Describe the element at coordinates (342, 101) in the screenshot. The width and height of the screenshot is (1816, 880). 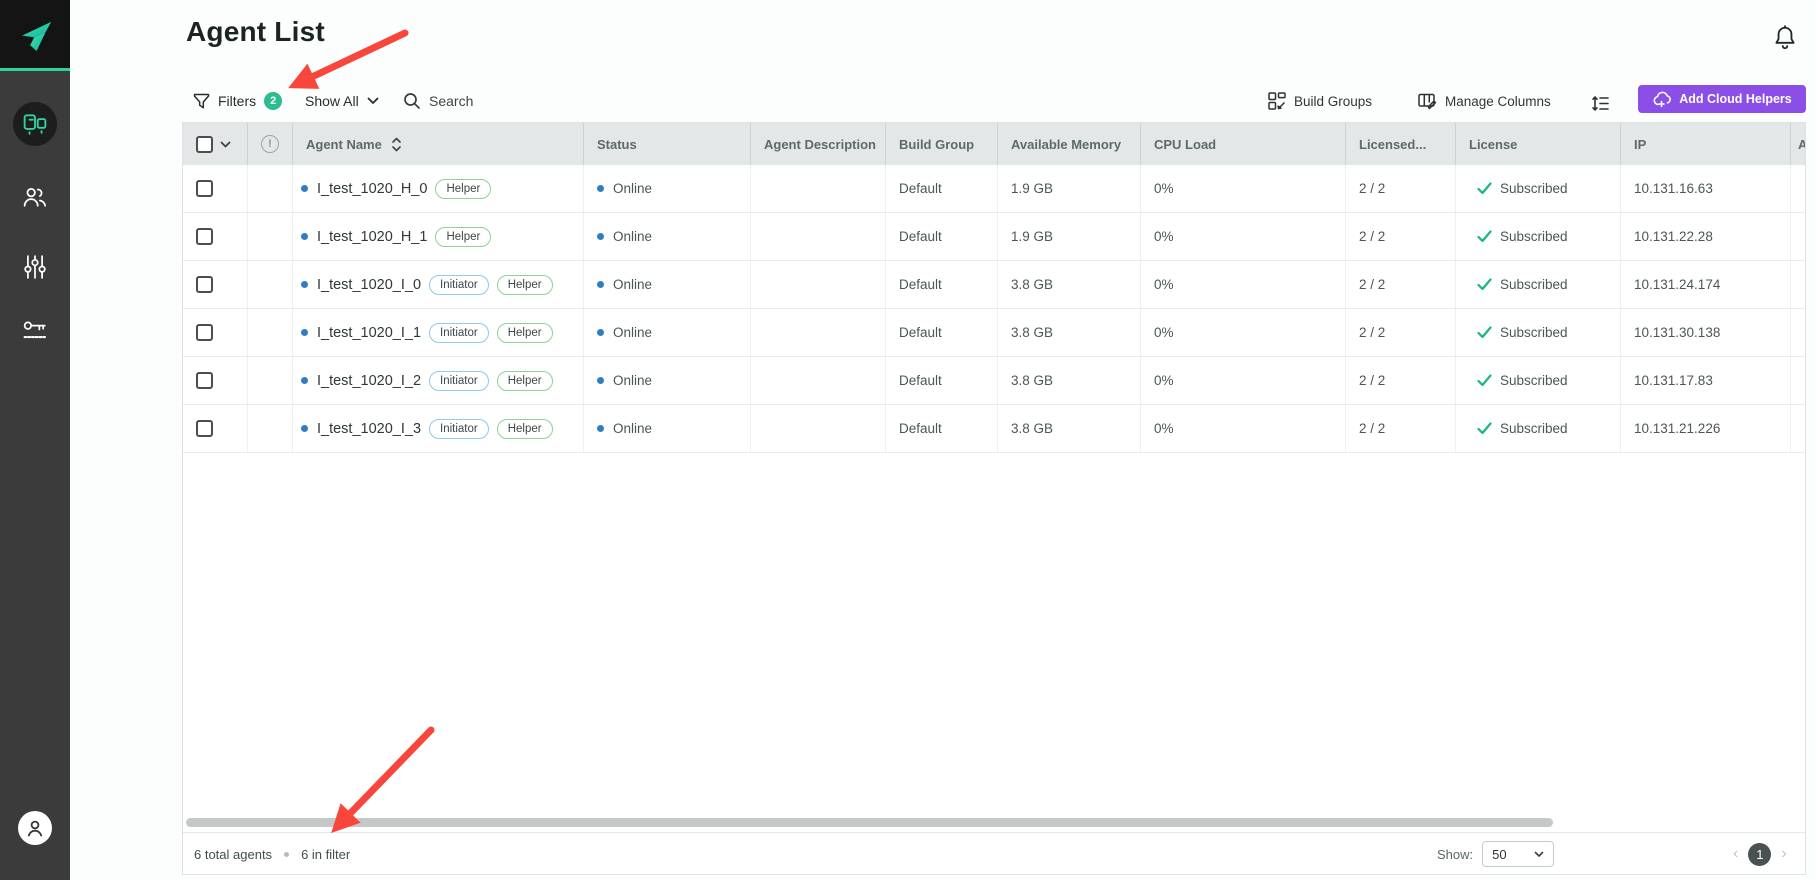
I see `show-all-dropdown: Show All` at that location.